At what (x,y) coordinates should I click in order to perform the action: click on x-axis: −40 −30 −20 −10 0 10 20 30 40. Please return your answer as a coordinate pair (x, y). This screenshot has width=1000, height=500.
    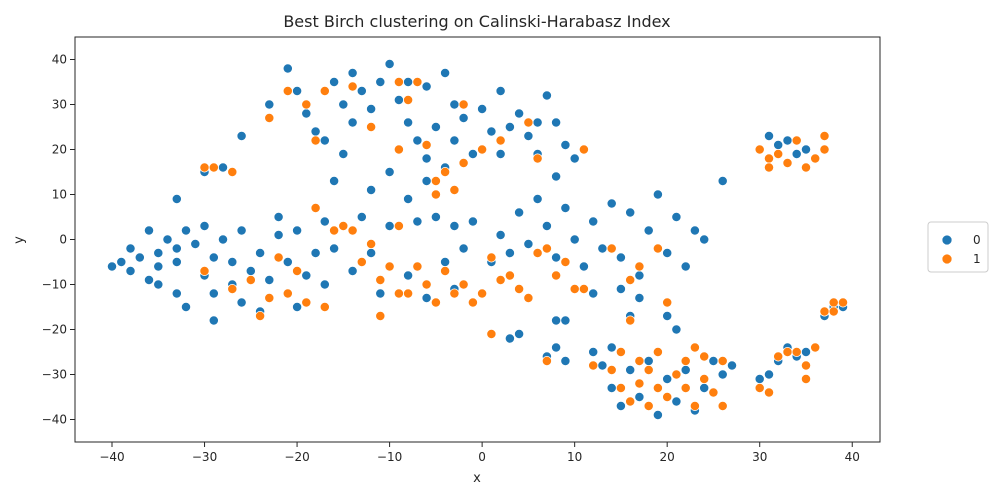
    Looking at the image, I should click on (479, 453).